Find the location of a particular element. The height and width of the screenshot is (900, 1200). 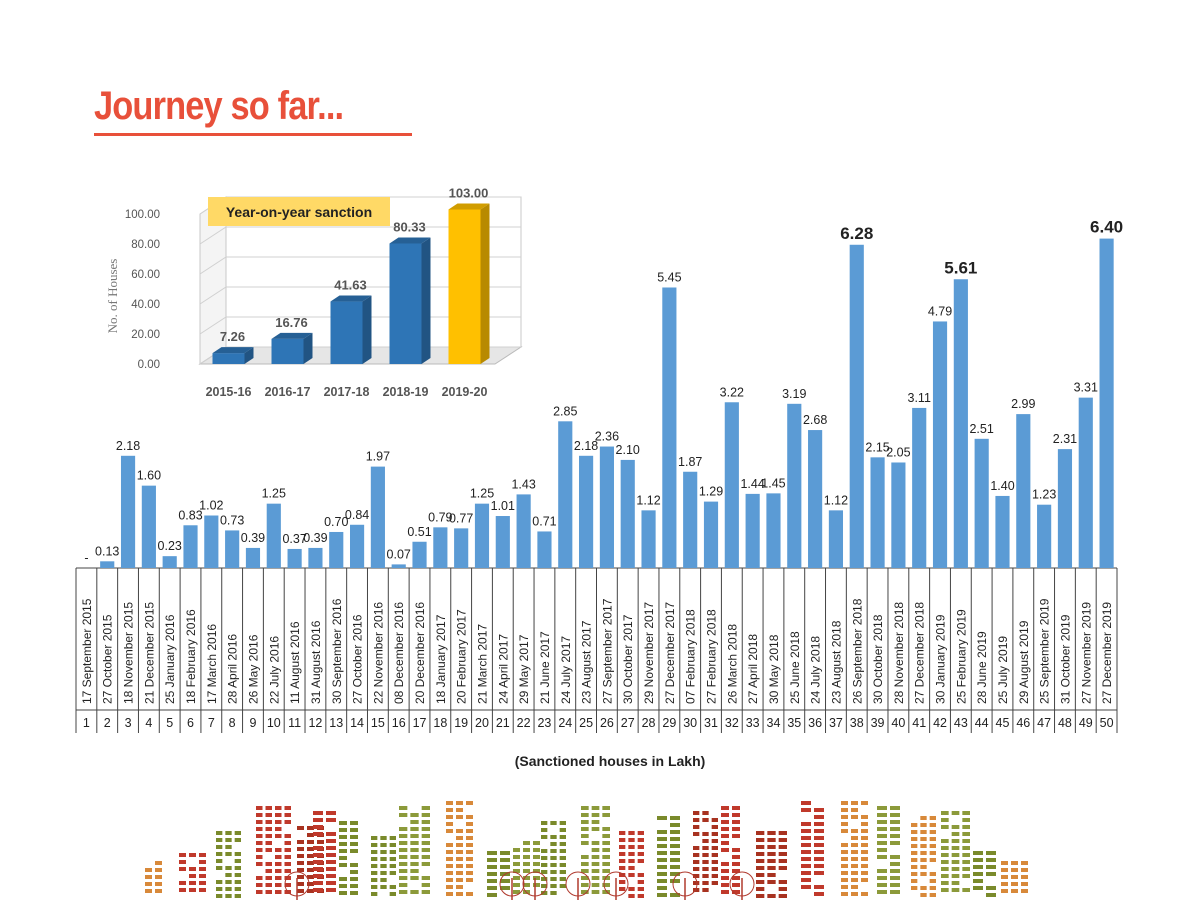

date-label: 27 September 2017 is located at coordinates (607, 651).